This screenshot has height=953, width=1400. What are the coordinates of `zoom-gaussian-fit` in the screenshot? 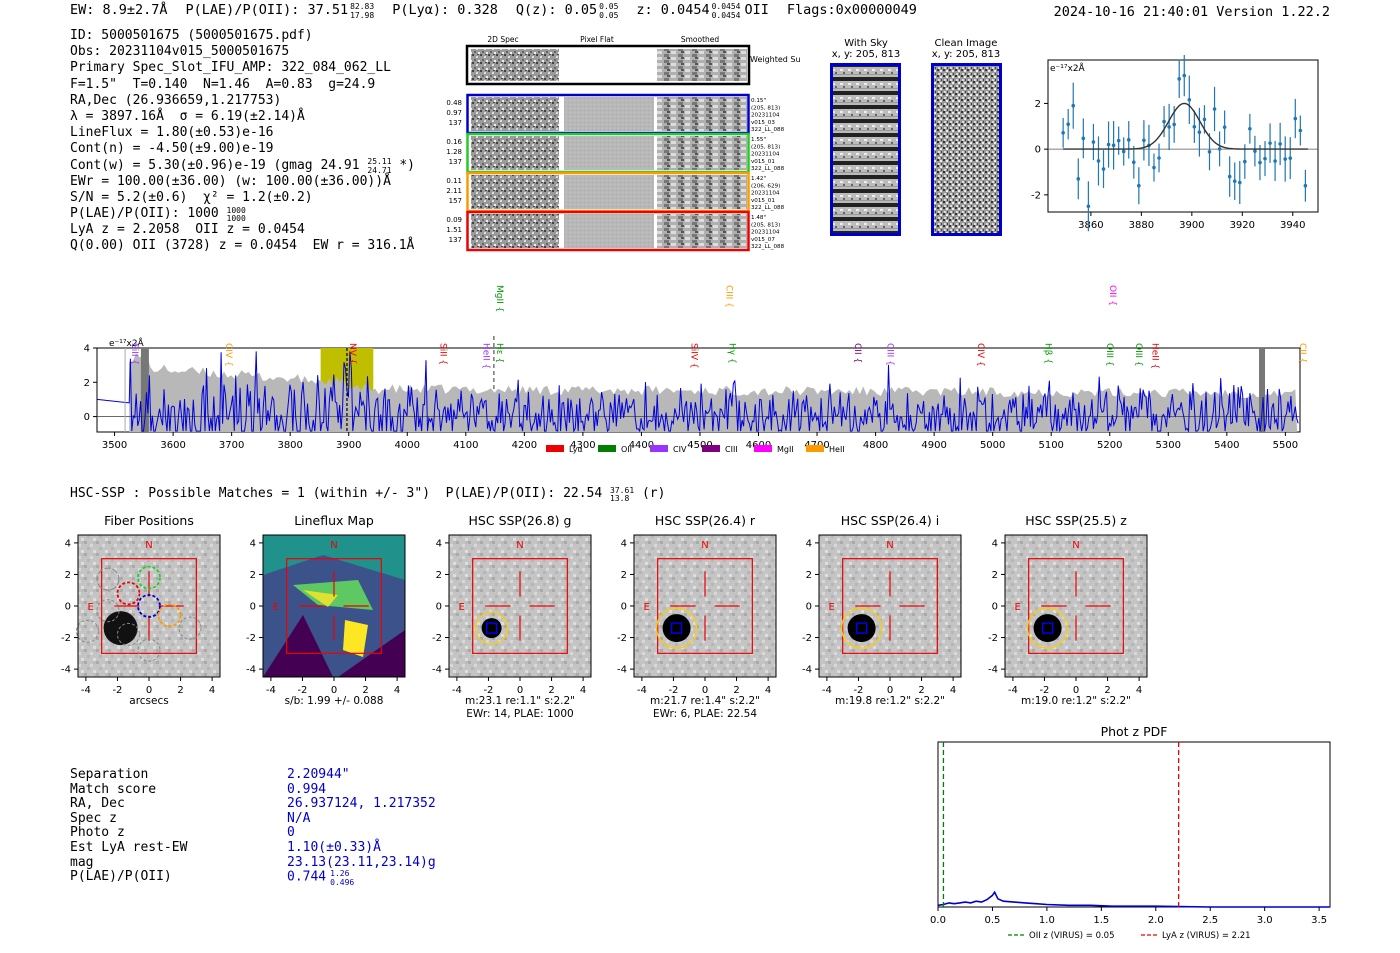 It's located at (1185, 126).